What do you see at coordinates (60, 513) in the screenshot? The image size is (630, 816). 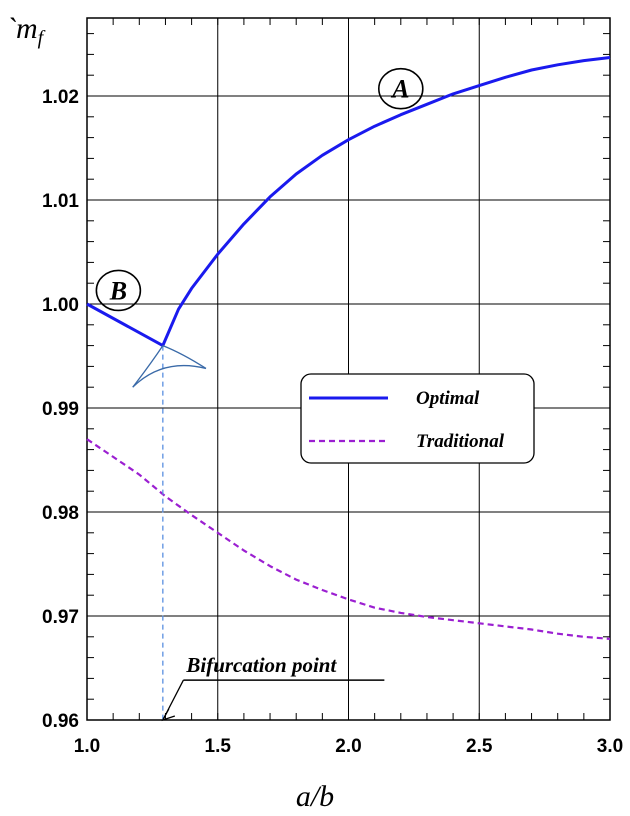 I see `y-tick-label: 0.98` at bounding box center [60, 513].